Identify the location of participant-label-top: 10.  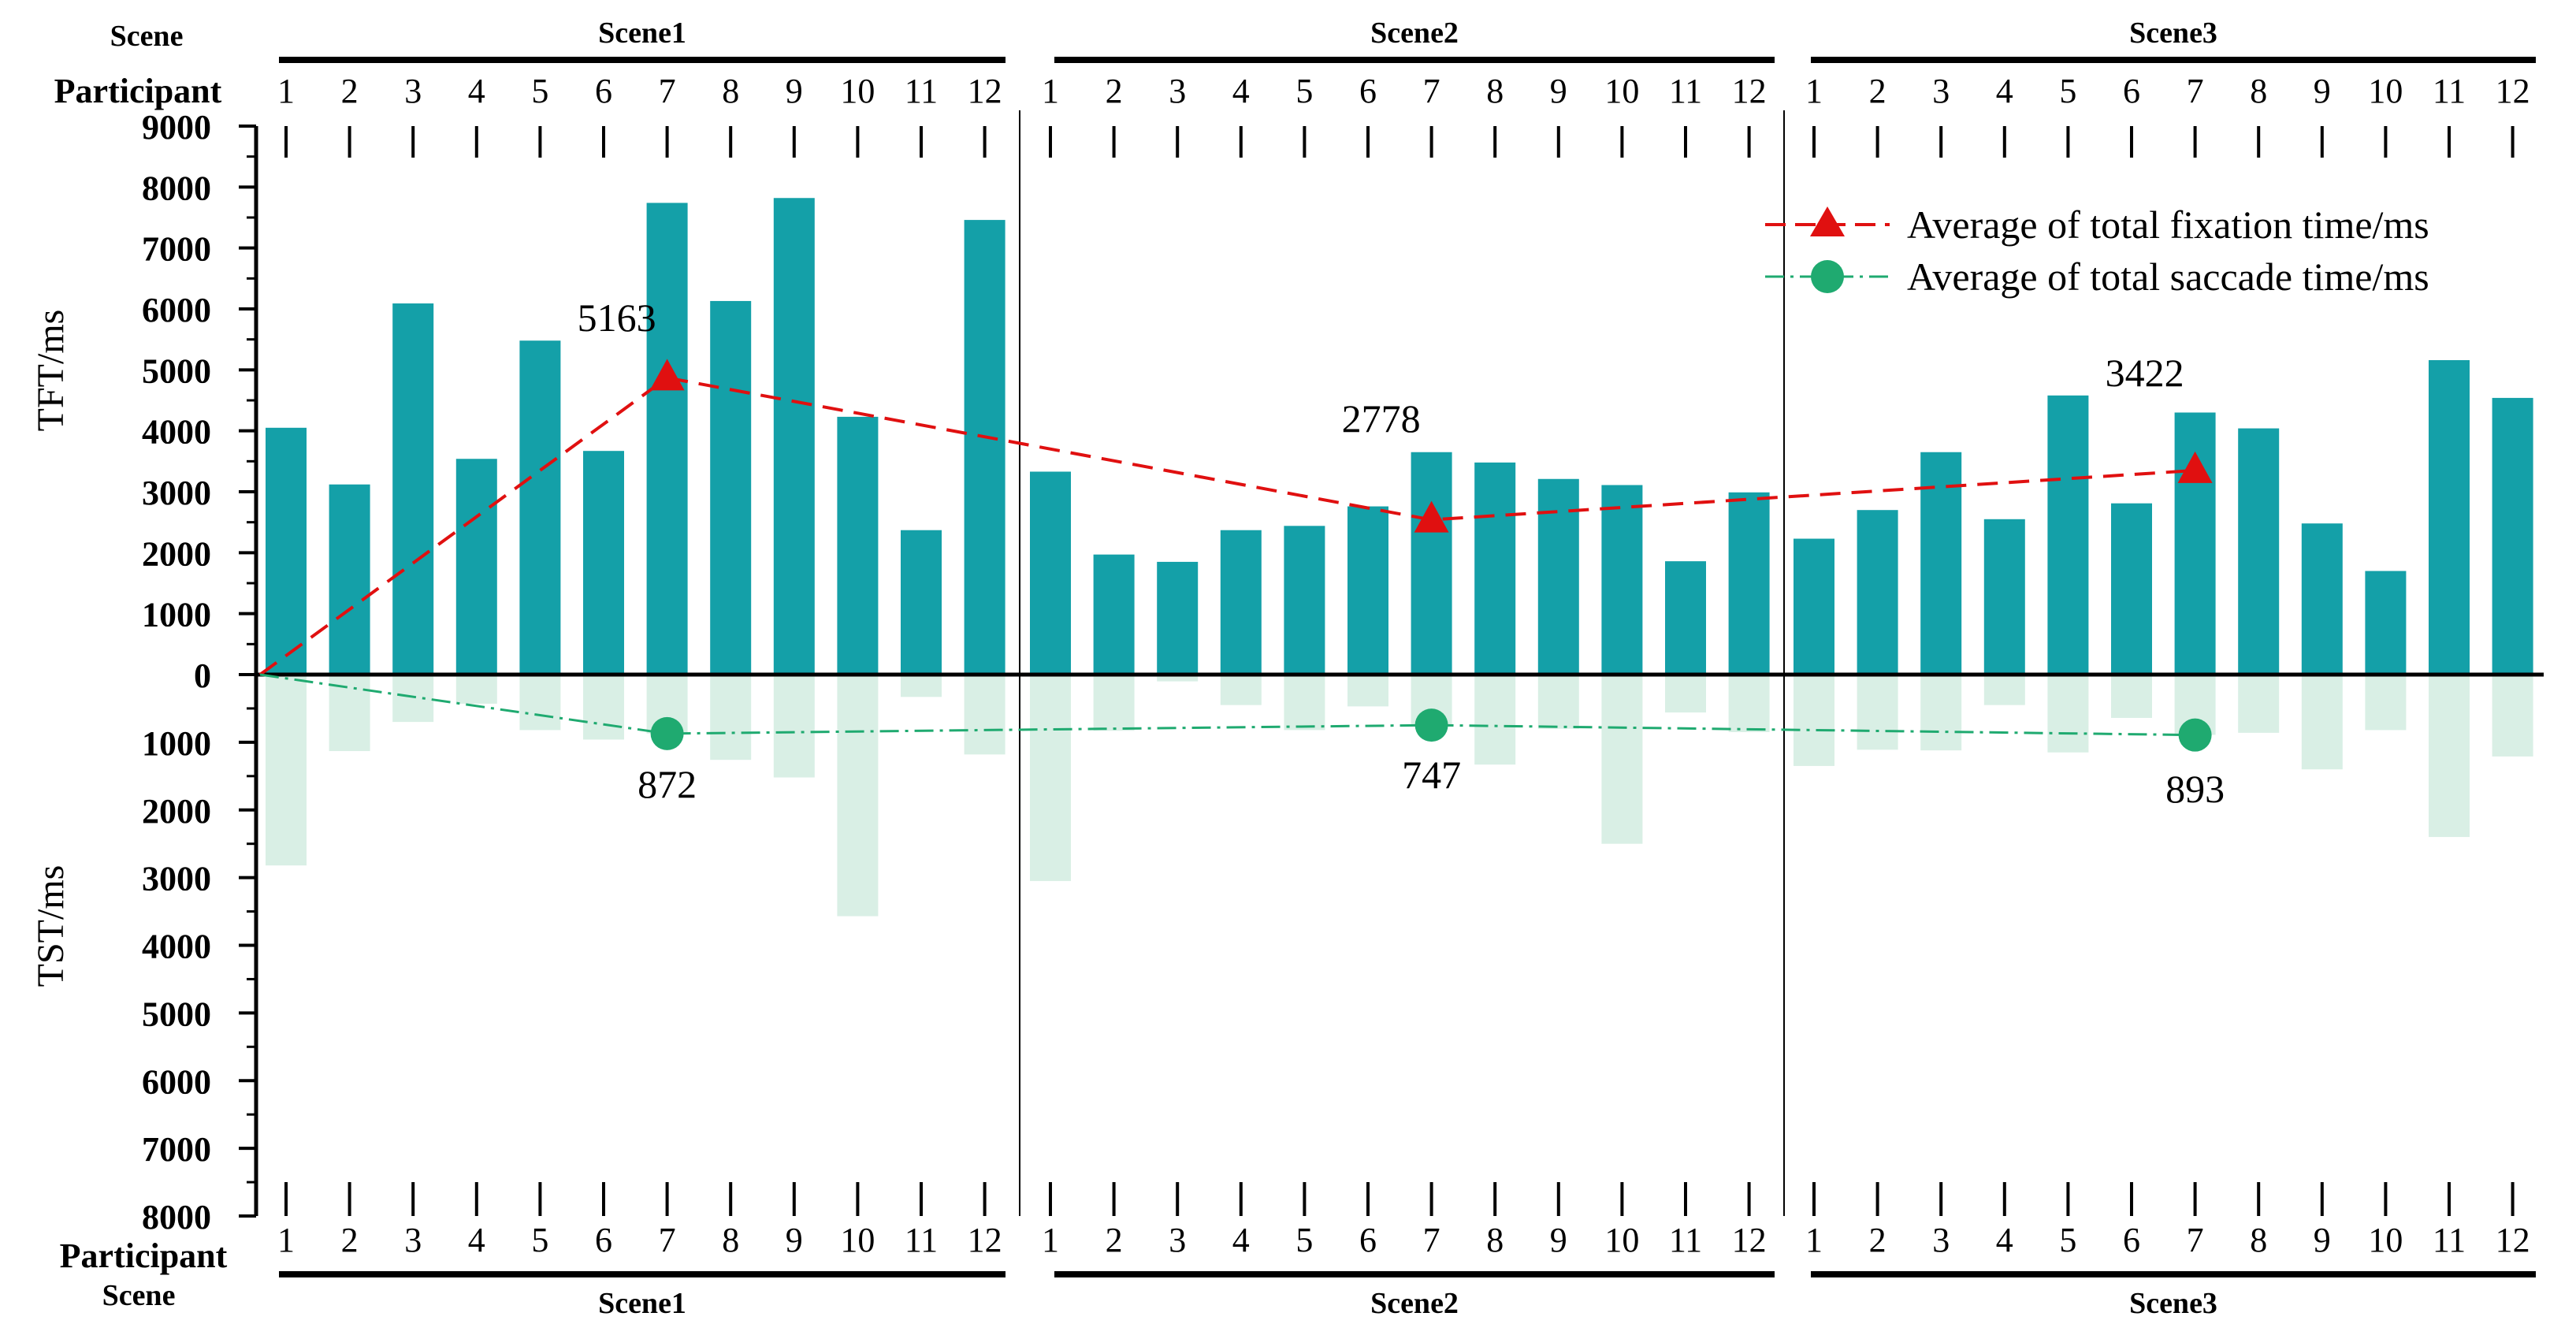
(1621, 91).